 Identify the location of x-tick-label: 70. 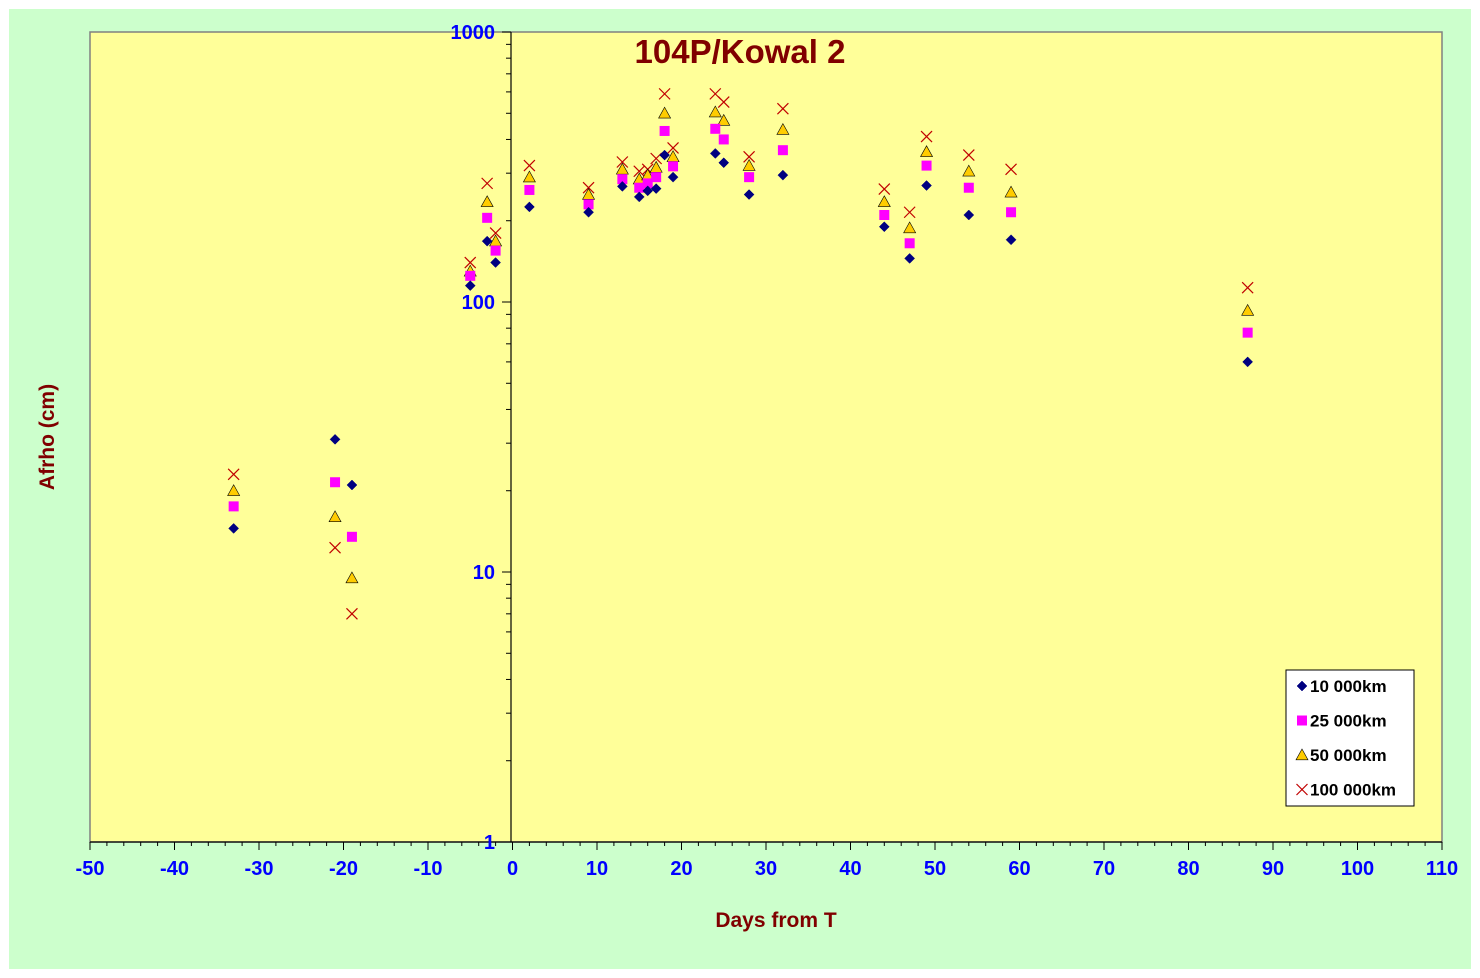
(1104, 869).